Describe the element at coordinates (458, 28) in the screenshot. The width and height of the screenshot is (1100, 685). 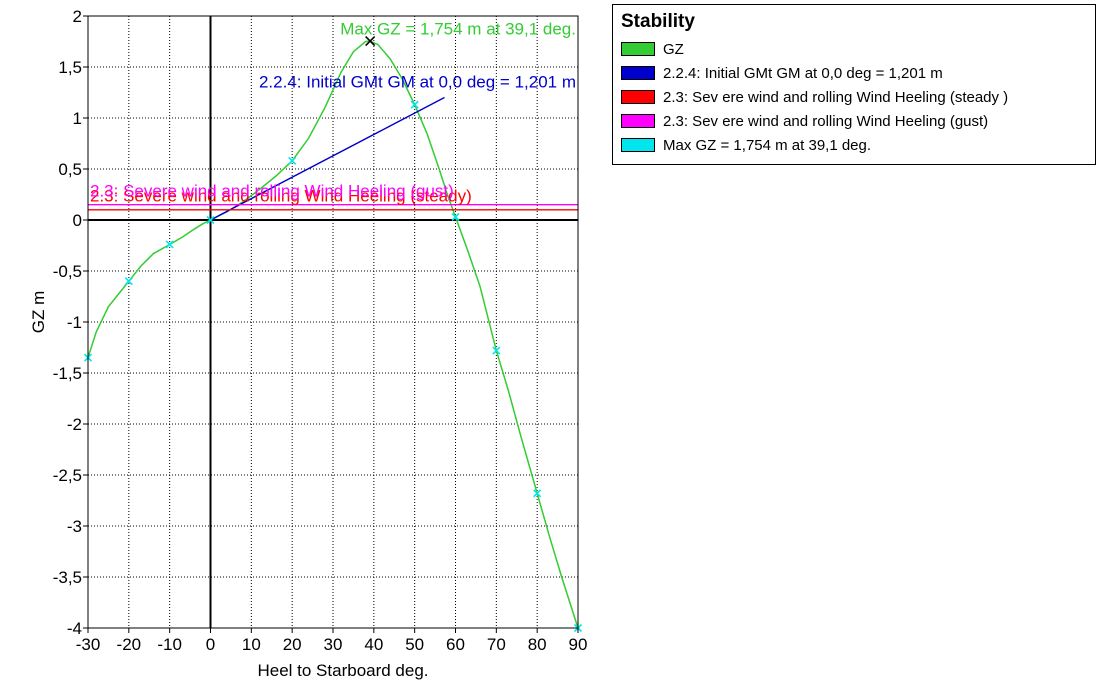
I see `annotation-max-gz: Max GZ = 1,754 m at 39,1 deg.` at that location.